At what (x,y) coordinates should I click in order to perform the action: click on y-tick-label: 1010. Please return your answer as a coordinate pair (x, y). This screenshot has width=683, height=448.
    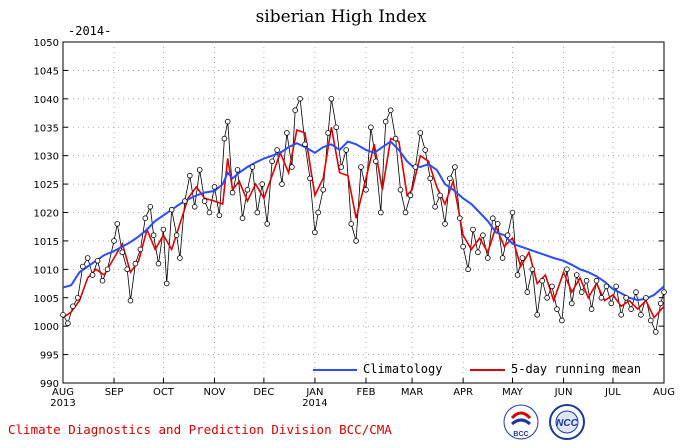
    Looking at the image, I should click on (46, 270).